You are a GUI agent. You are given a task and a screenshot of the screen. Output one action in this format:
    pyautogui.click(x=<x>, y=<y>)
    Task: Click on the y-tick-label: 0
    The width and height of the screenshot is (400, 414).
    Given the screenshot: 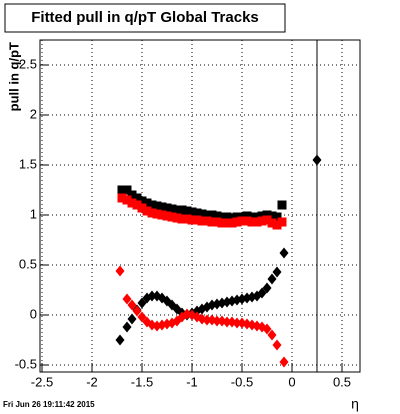 What is the action you would take?
    pyautogui.click(x=33, y=313)
    